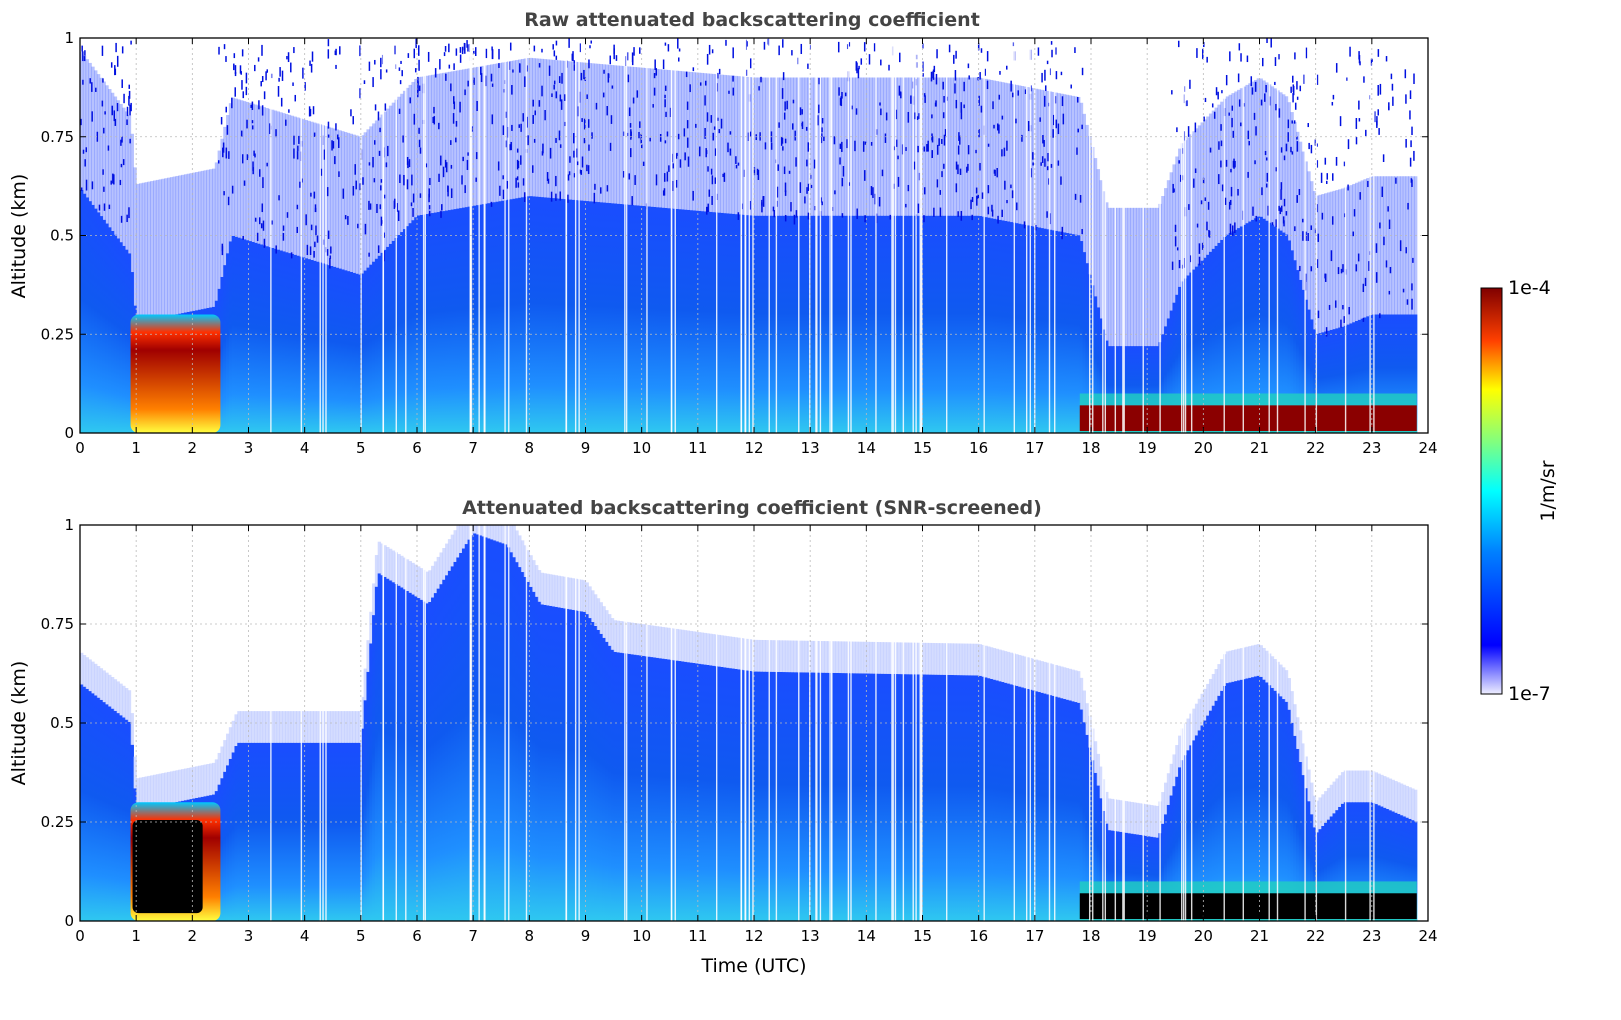  What do you see at coordinates (167, 867) in the screenshot?
I see `cloud-saturated` at bounding box center [167, 867].